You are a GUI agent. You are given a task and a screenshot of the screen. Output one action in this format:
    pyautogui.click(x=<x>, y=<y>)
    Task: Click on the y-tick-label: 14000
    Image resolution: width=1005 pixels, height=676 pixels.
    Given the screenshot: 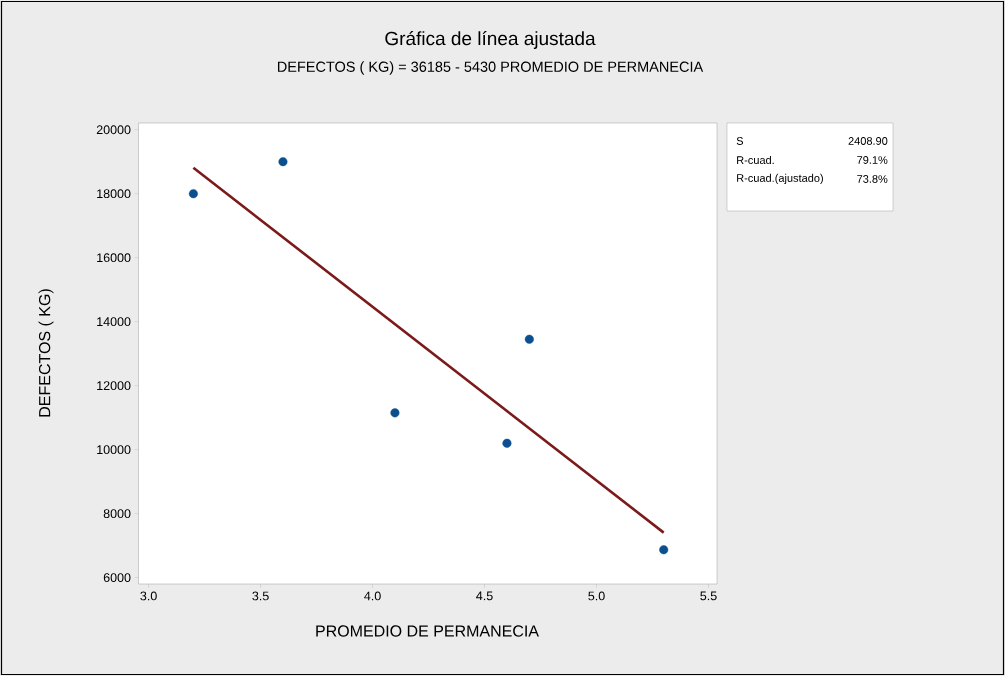 What is the action you would take?
    pyautogui.click(x=114, y=322)
    